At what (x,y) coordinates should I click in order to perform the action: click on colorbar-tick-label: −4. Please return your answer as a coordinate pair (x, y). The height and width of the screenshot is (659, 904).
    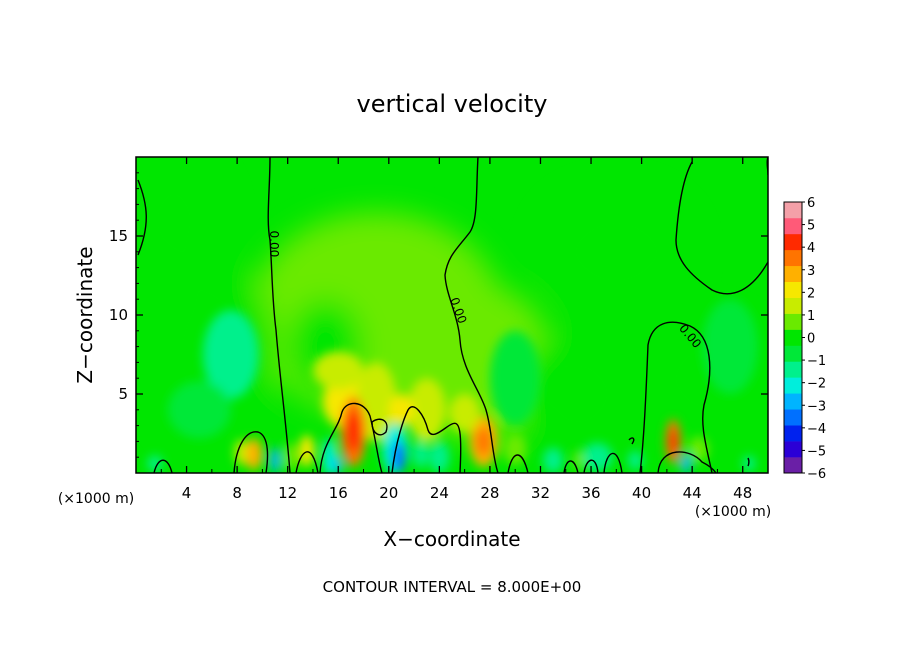
    Looking at the image, I should click on (816, 429).